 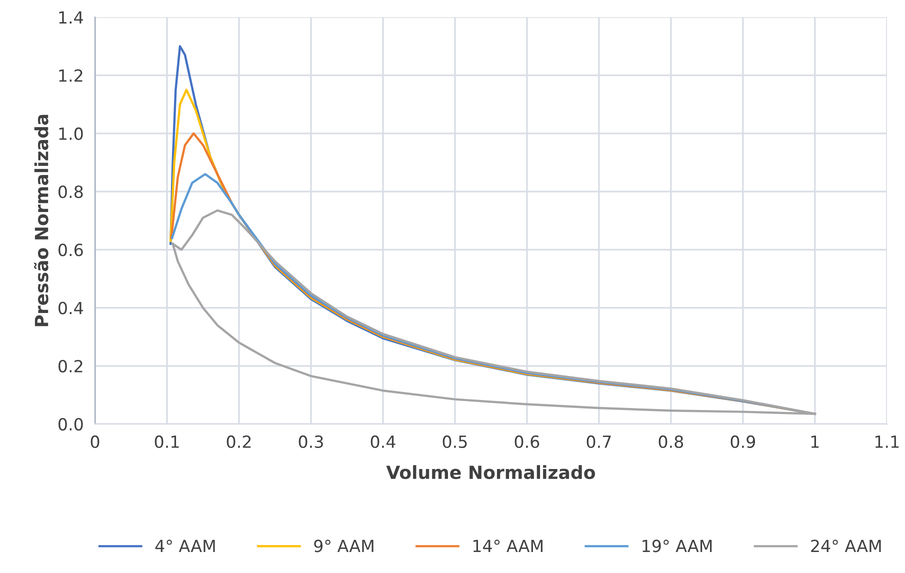 I want to click on x-tick-label: 1, so click(x=815, y=442).